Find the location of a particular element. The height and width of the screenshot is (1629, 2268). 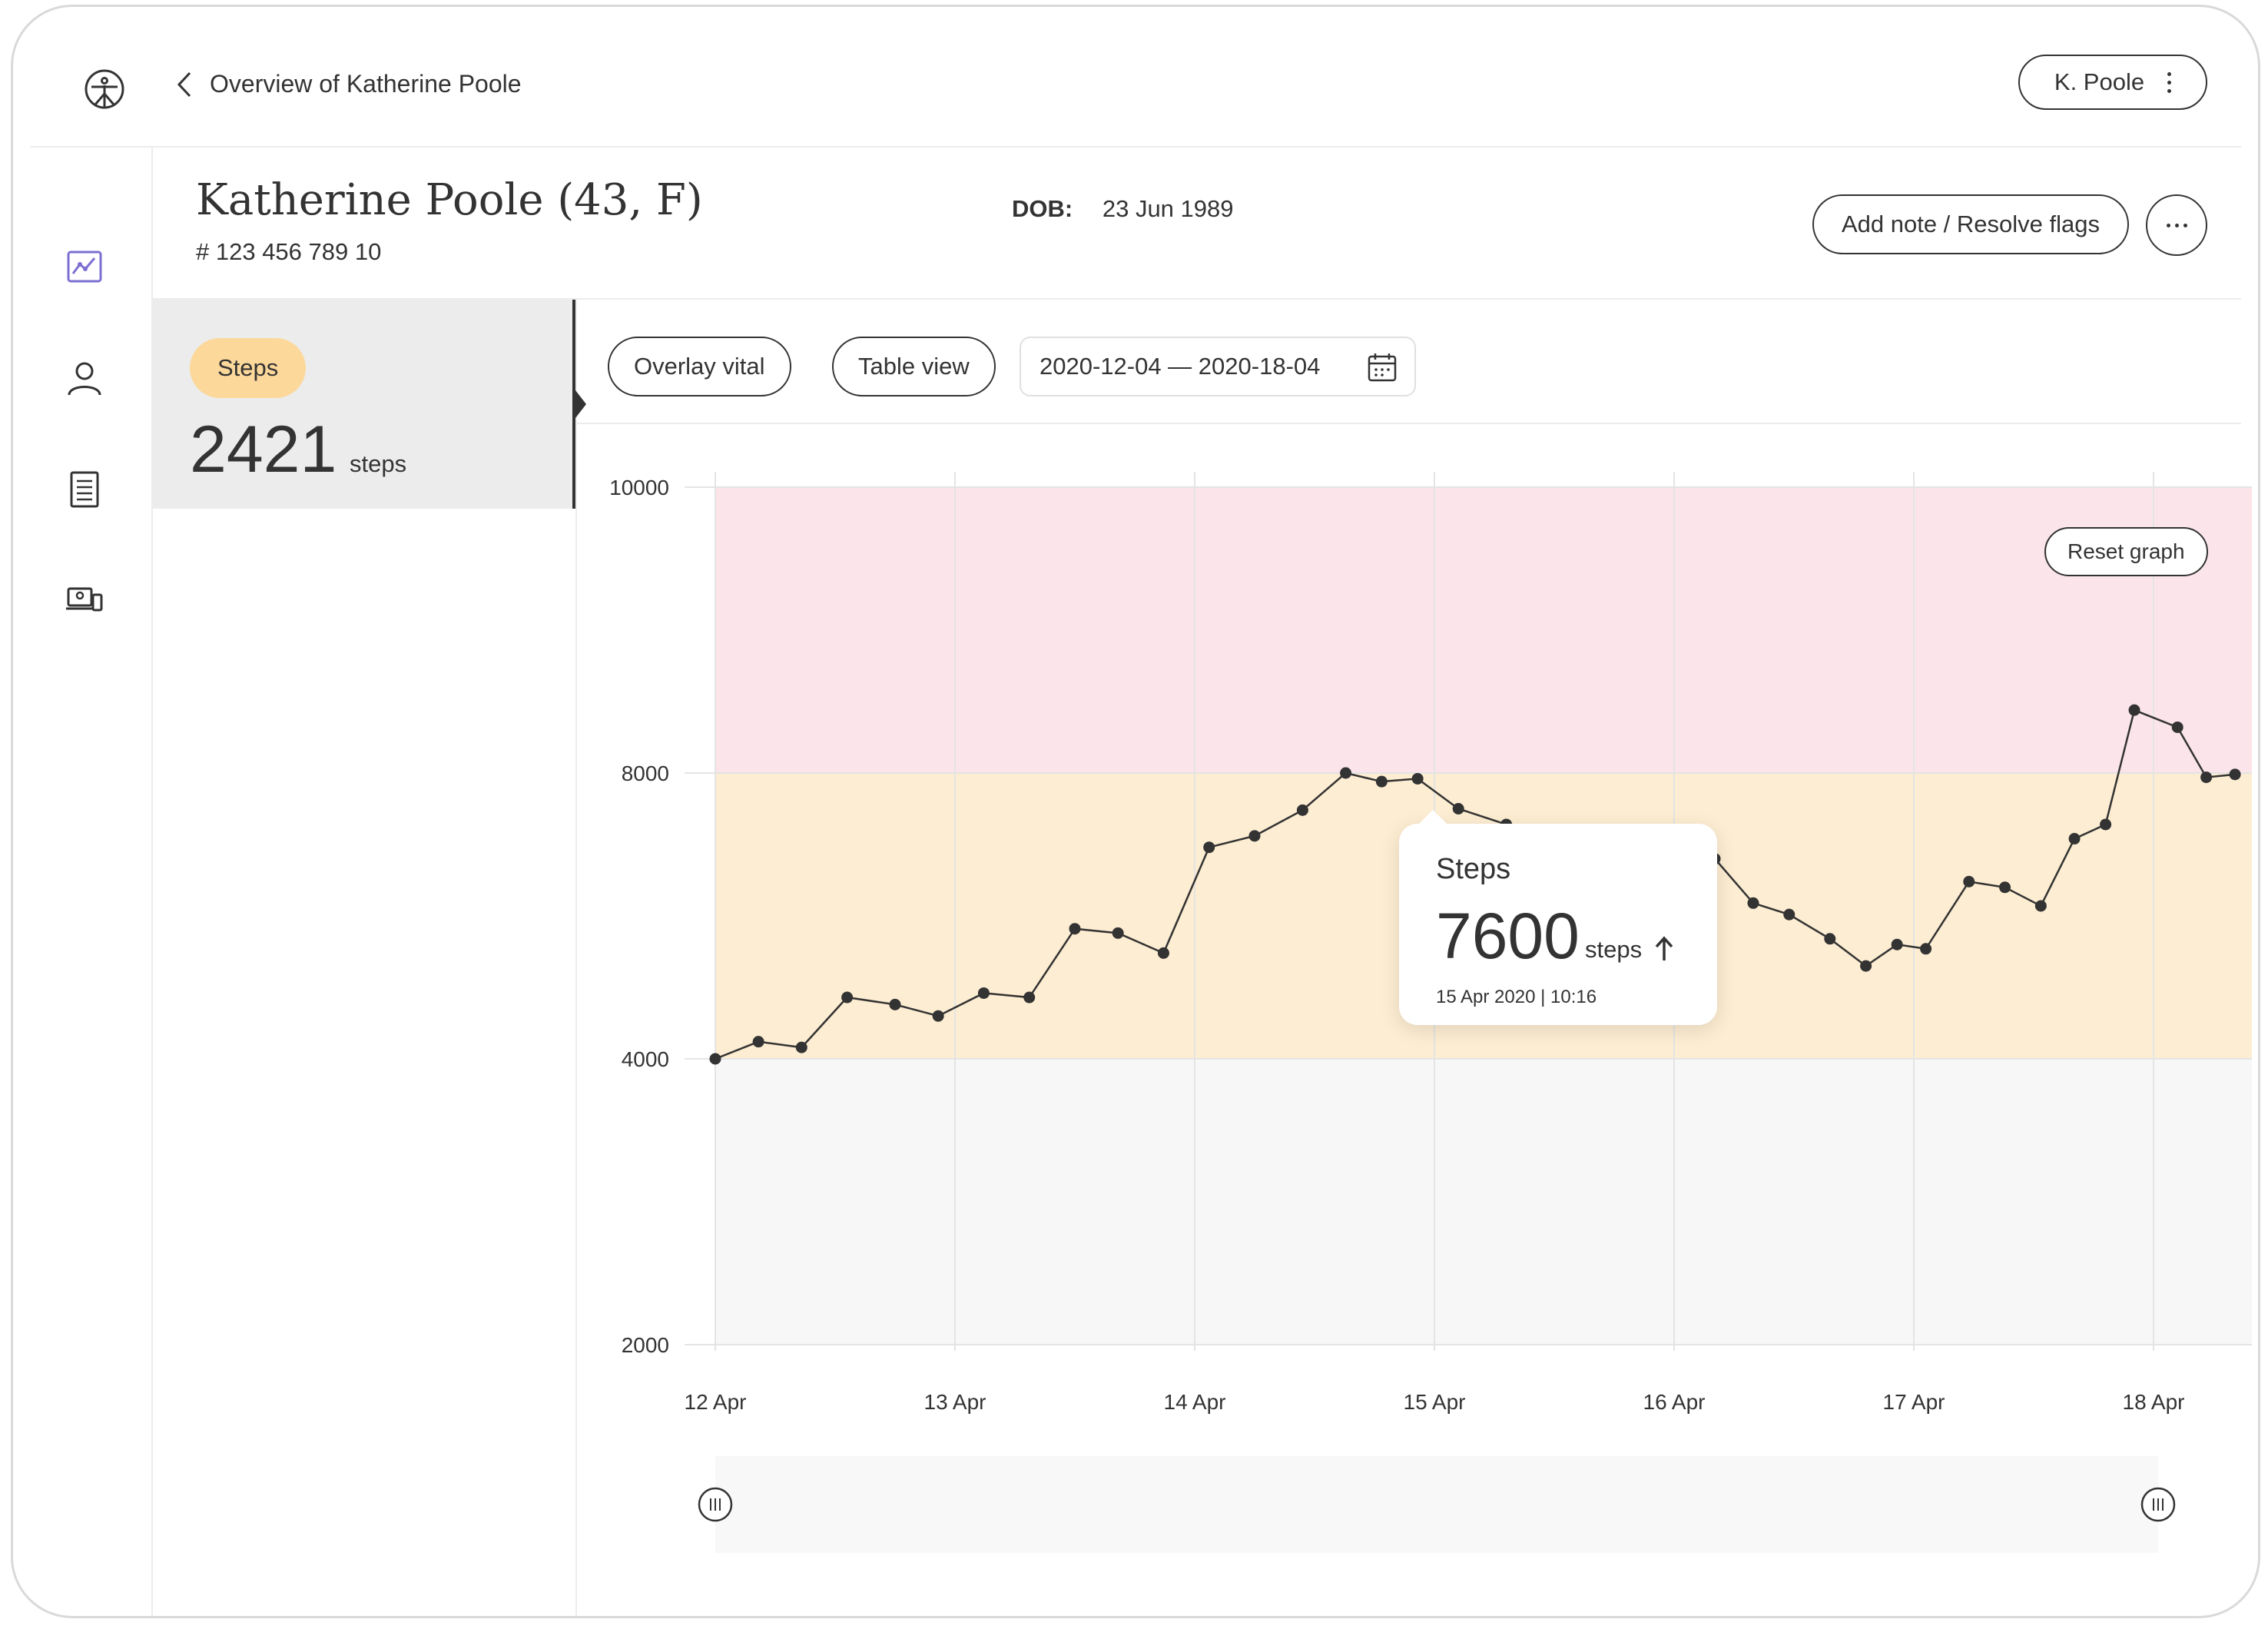

more-options-button is located at coordinates (2176, 225).